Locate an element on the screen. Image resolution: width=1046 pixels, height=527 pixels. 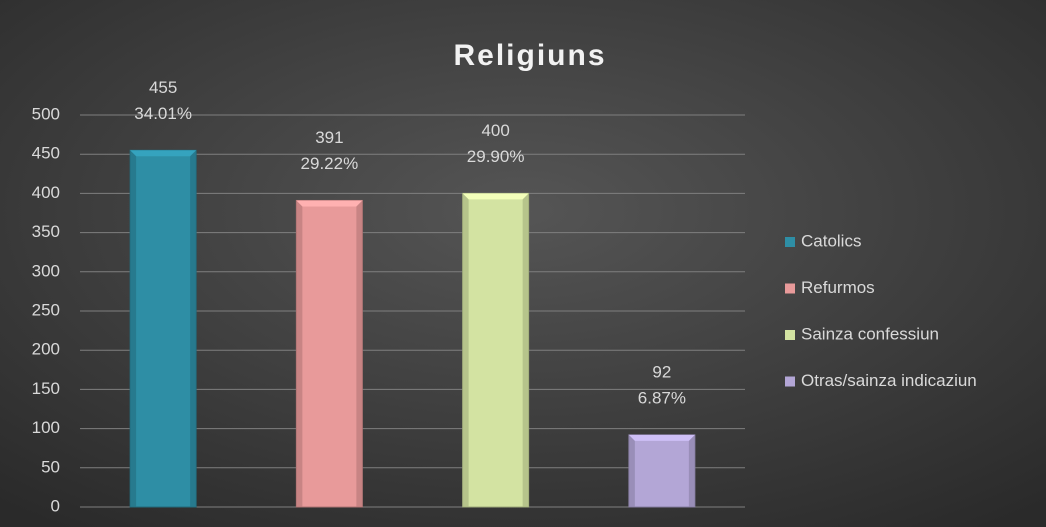
data-label-share: 34.01% is located at coordinates (163, 113).